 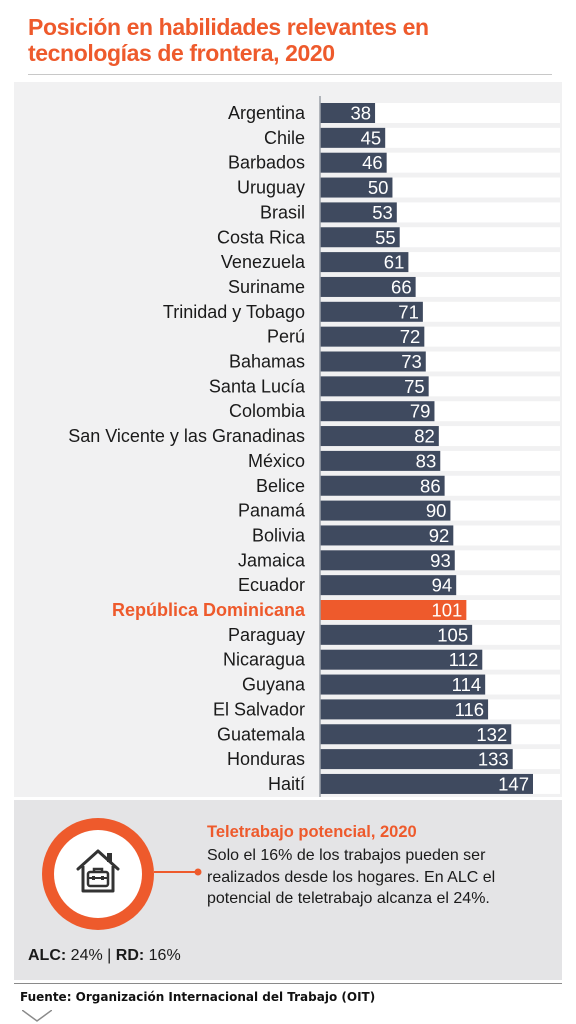 What do you see at coordinates (398, 187) in the screenshot?
I see `bar-row-uruguay: Uruguay 50` at bounding box center [398, 187].